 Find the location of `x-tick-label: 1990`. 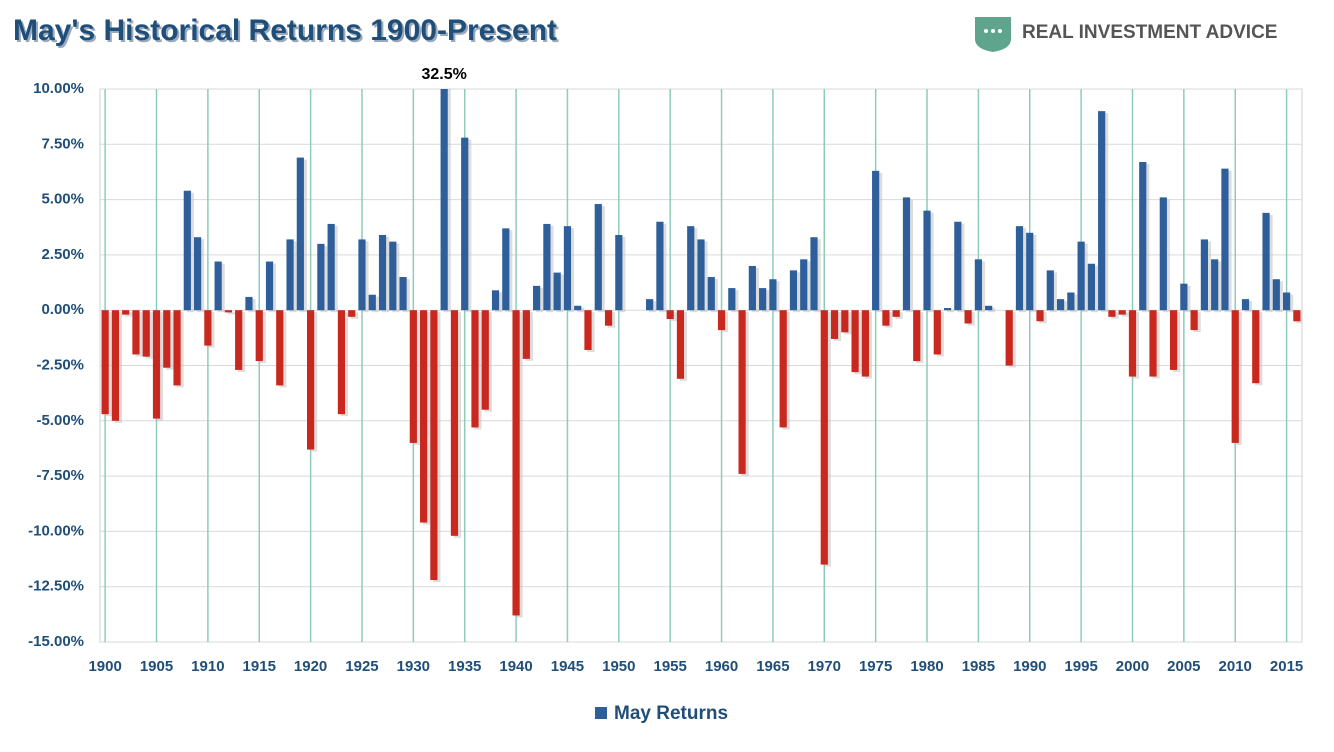

x-tick-label: 1990 is located at coordinates (1029, 666).